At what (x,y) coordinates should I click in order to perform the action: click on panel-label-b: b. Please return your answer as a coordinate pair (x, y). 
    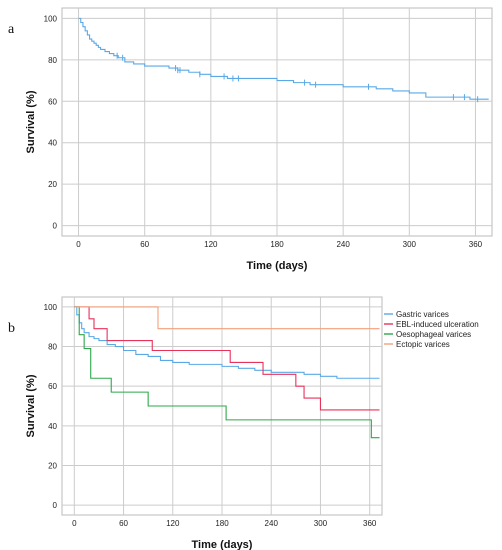
    Looking at the image, I should click on (11, 328).